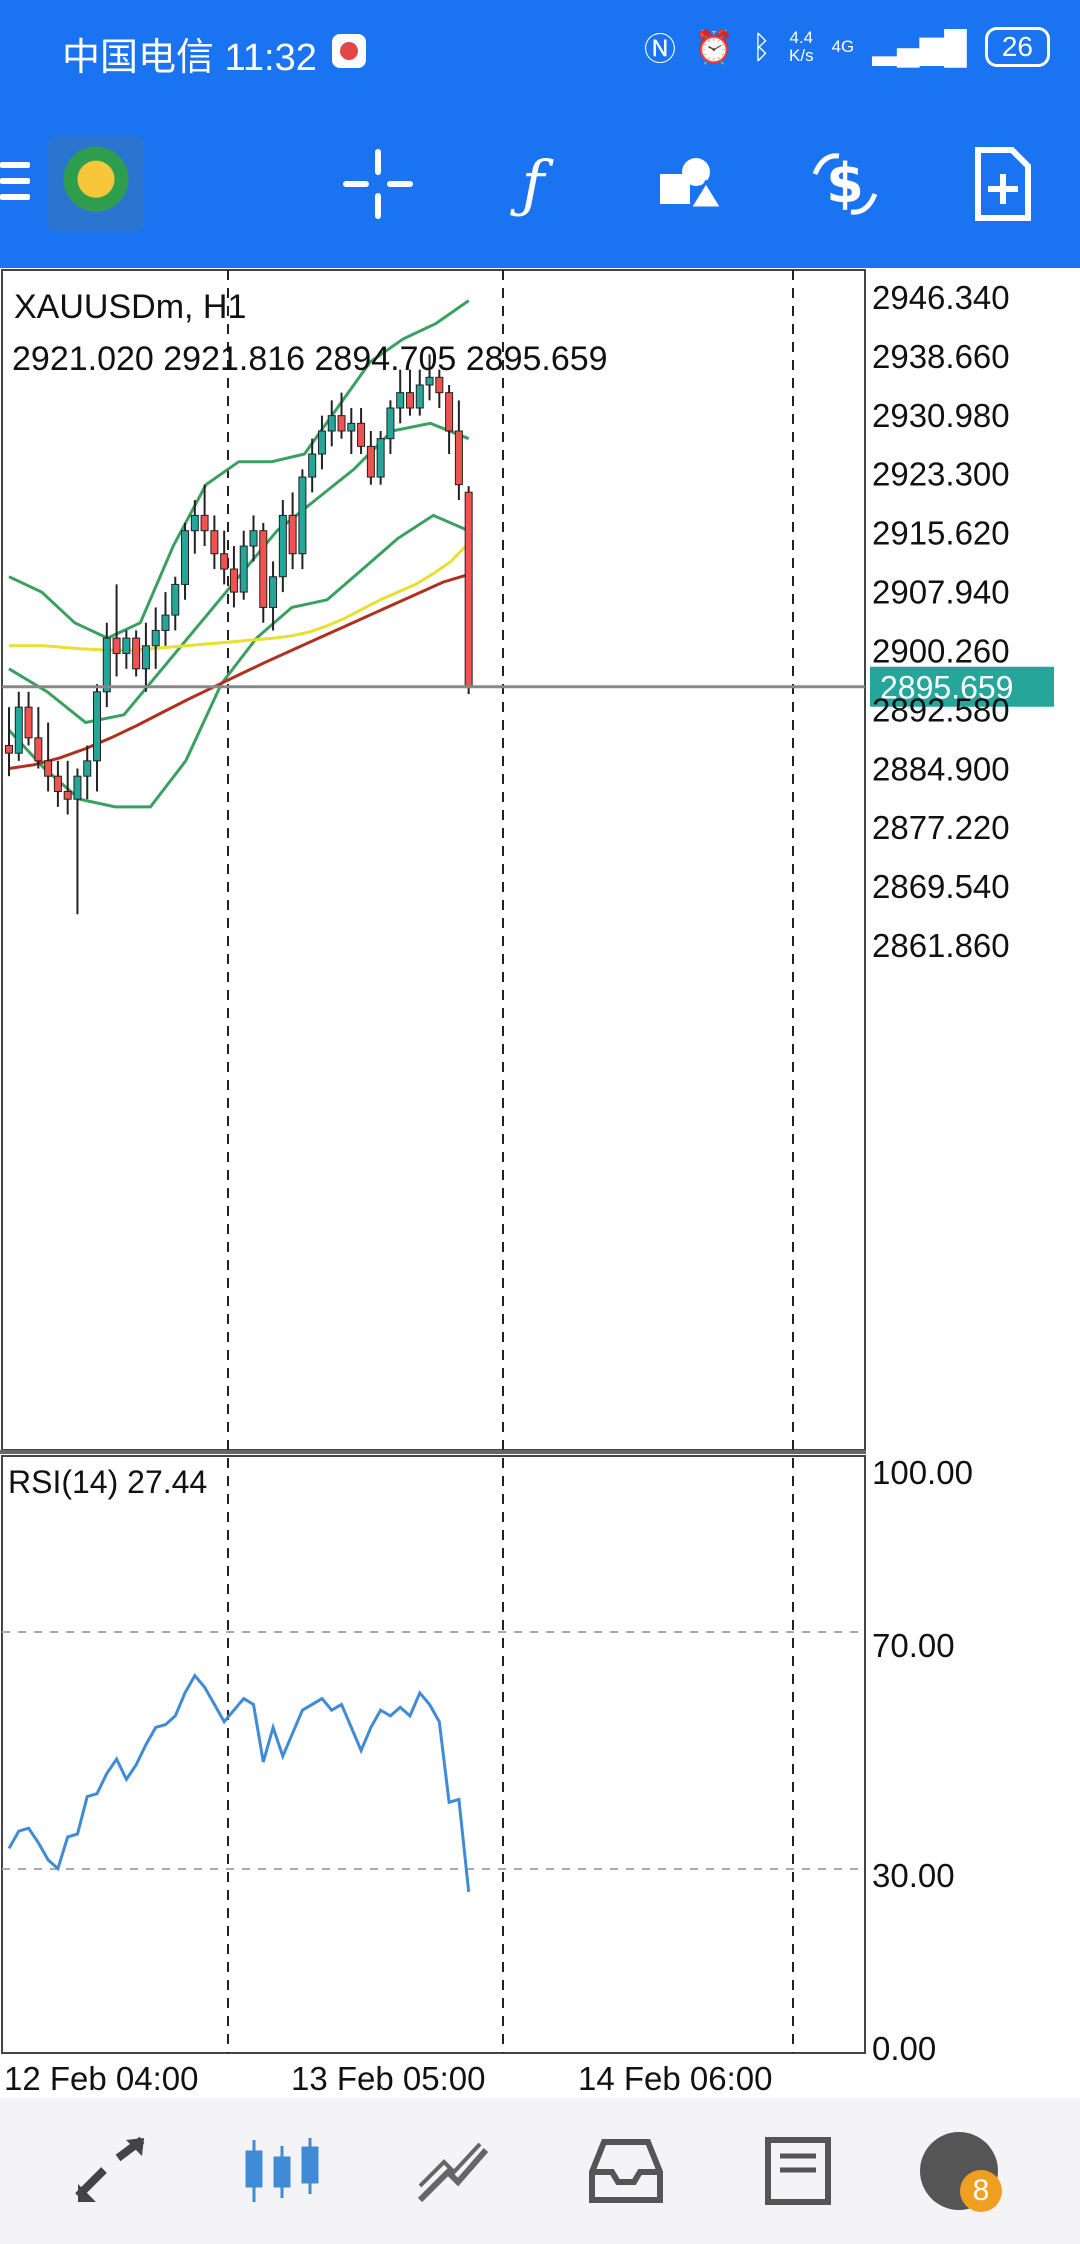 The height and width of the screenshot is (2244, 1080). Describe the element at coordinates (941, 709) in the screenshot. I see `price-axis-label: 2892.580` at that location.